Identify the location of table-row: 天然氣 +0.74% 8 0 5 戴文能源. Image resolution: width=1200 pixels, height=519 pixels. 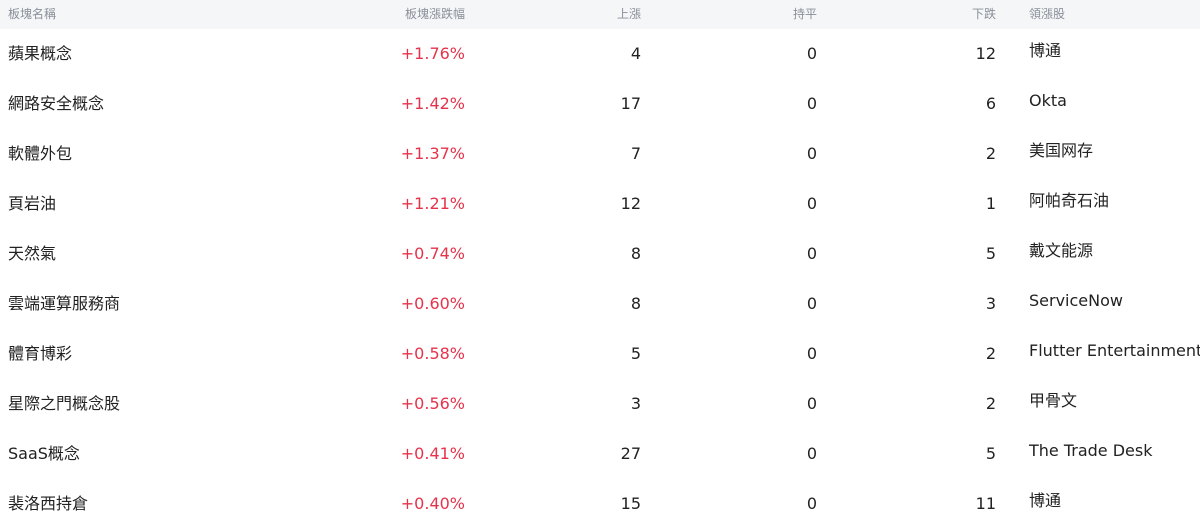
(600, 254).